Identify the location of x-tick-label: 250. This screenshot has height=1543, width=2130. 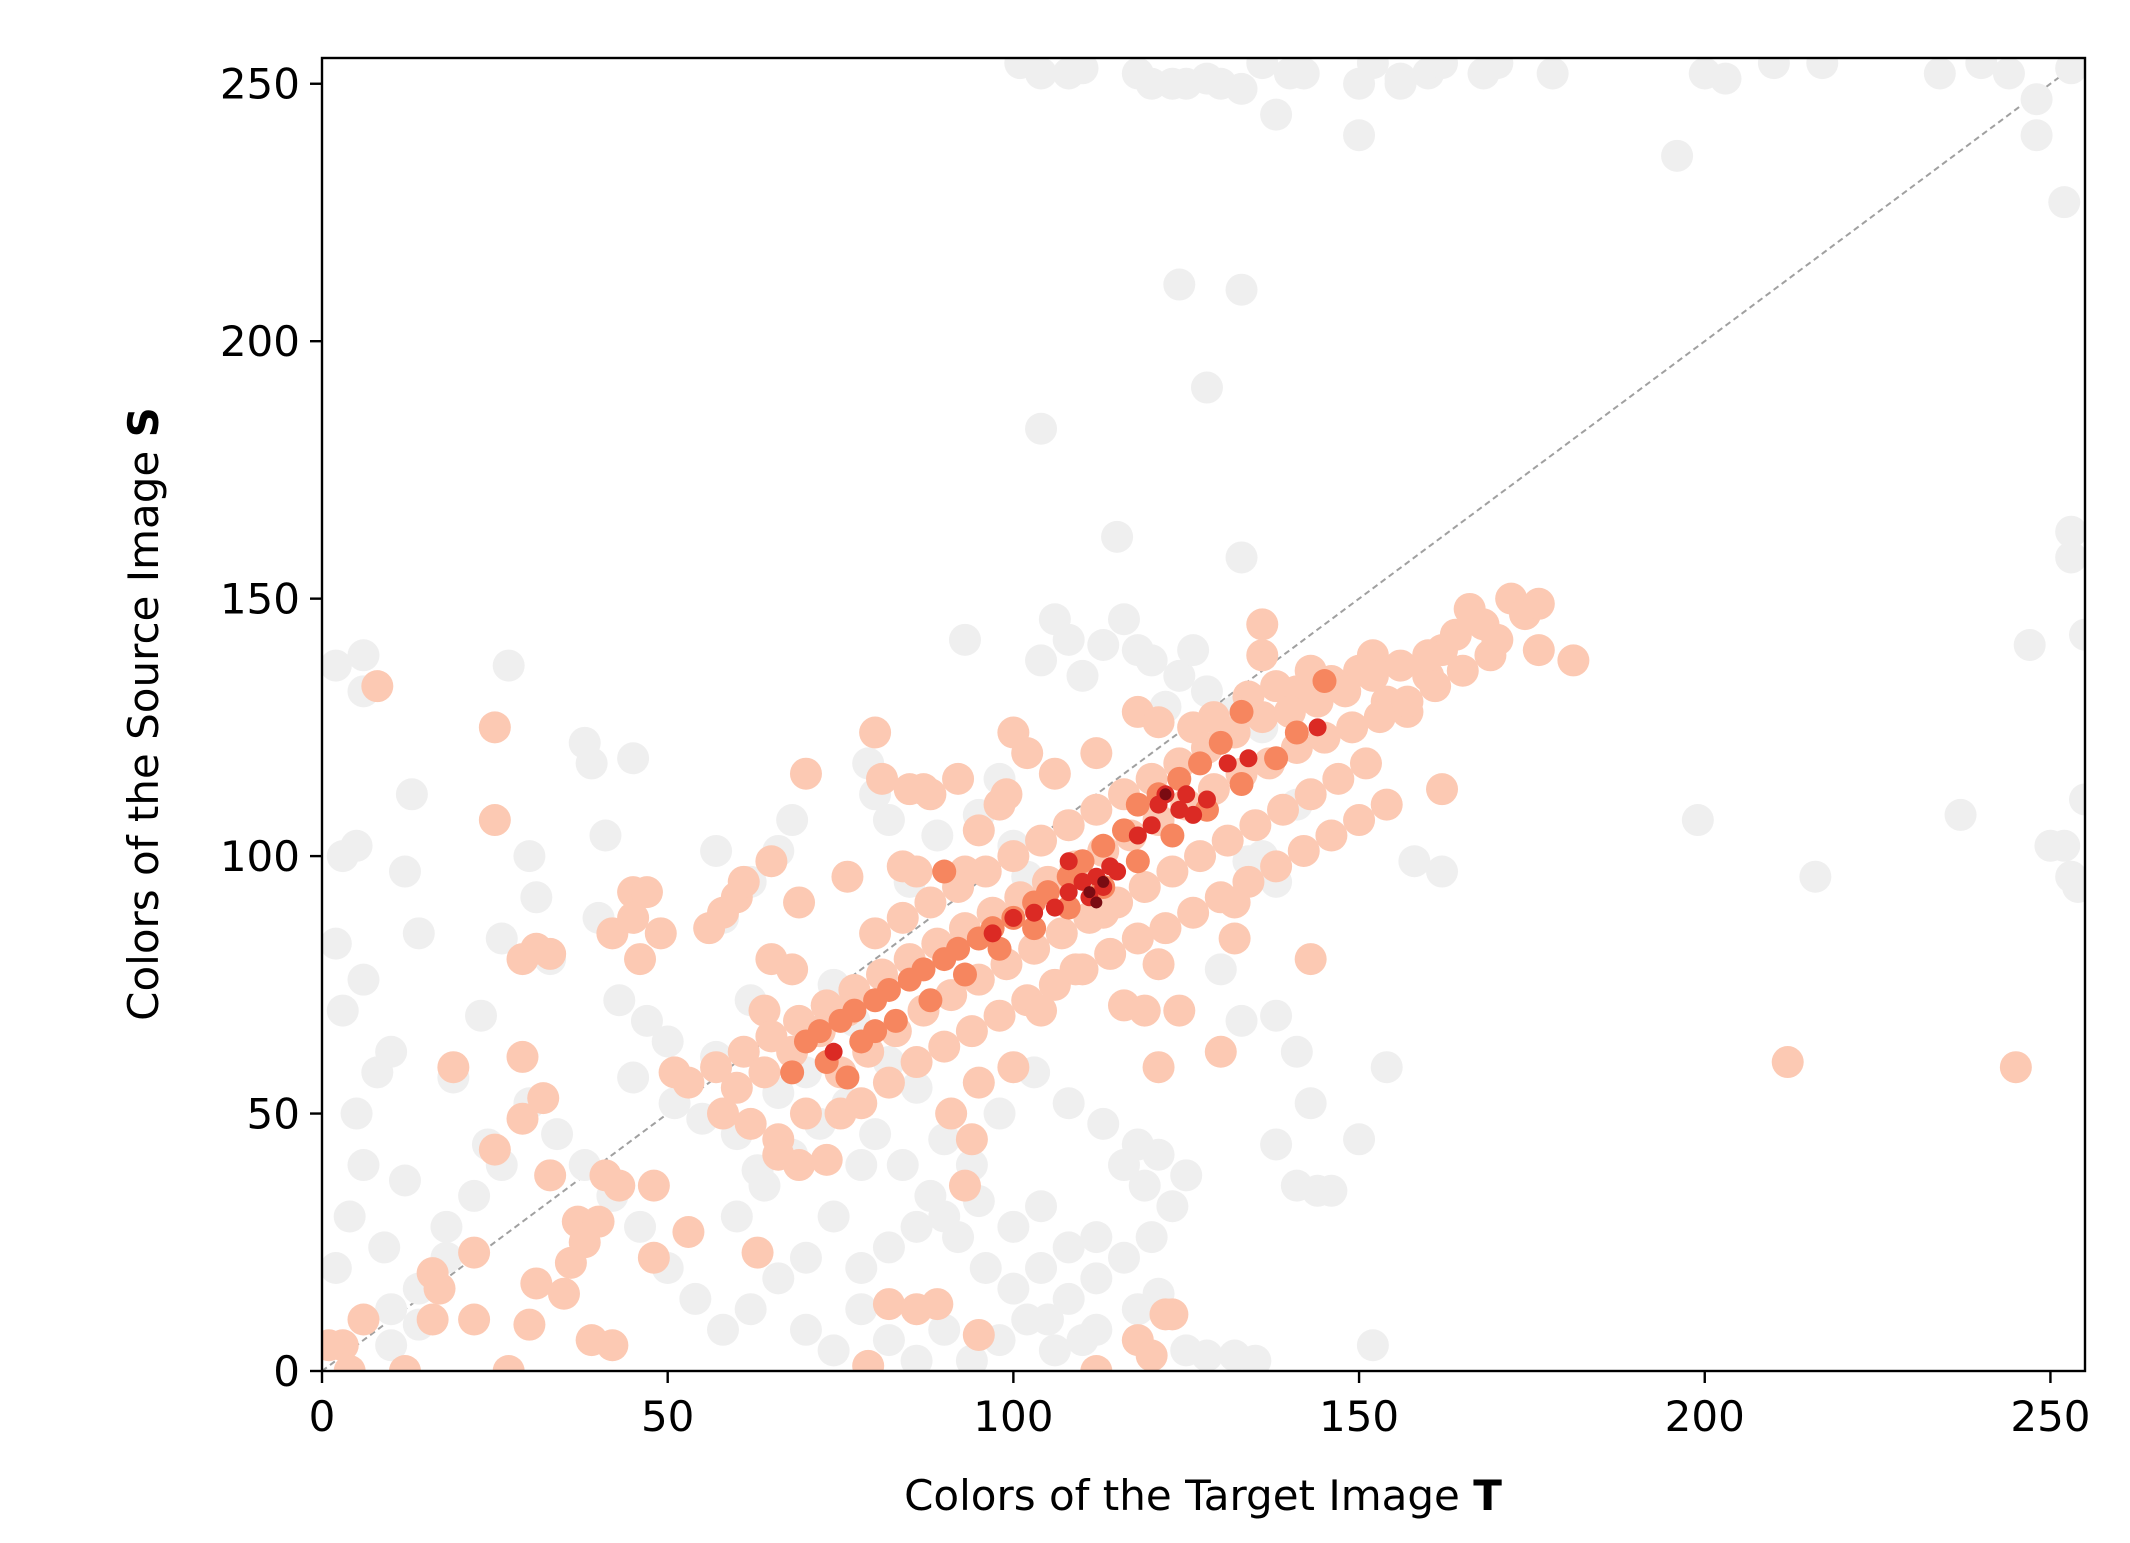
(2050, 1416).